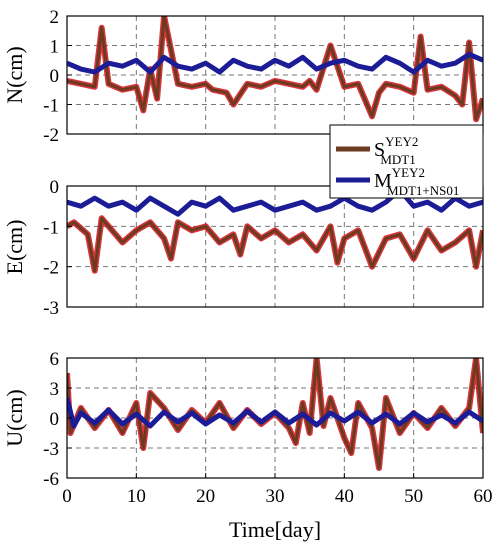  What do you see at coordinates (344, 496) in the screenshot?
I see `xtick-label: 40` at bounding box center [344, 496].